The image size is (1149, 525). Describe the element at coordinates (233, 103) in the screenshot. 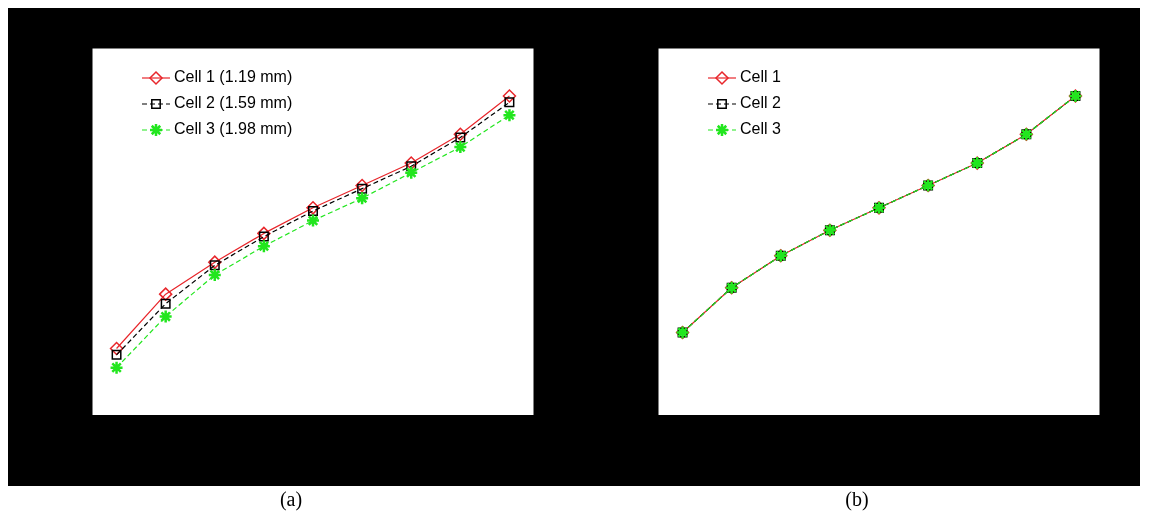

I see `legend-label: Cell 2 (1.59 mm)` at that location.